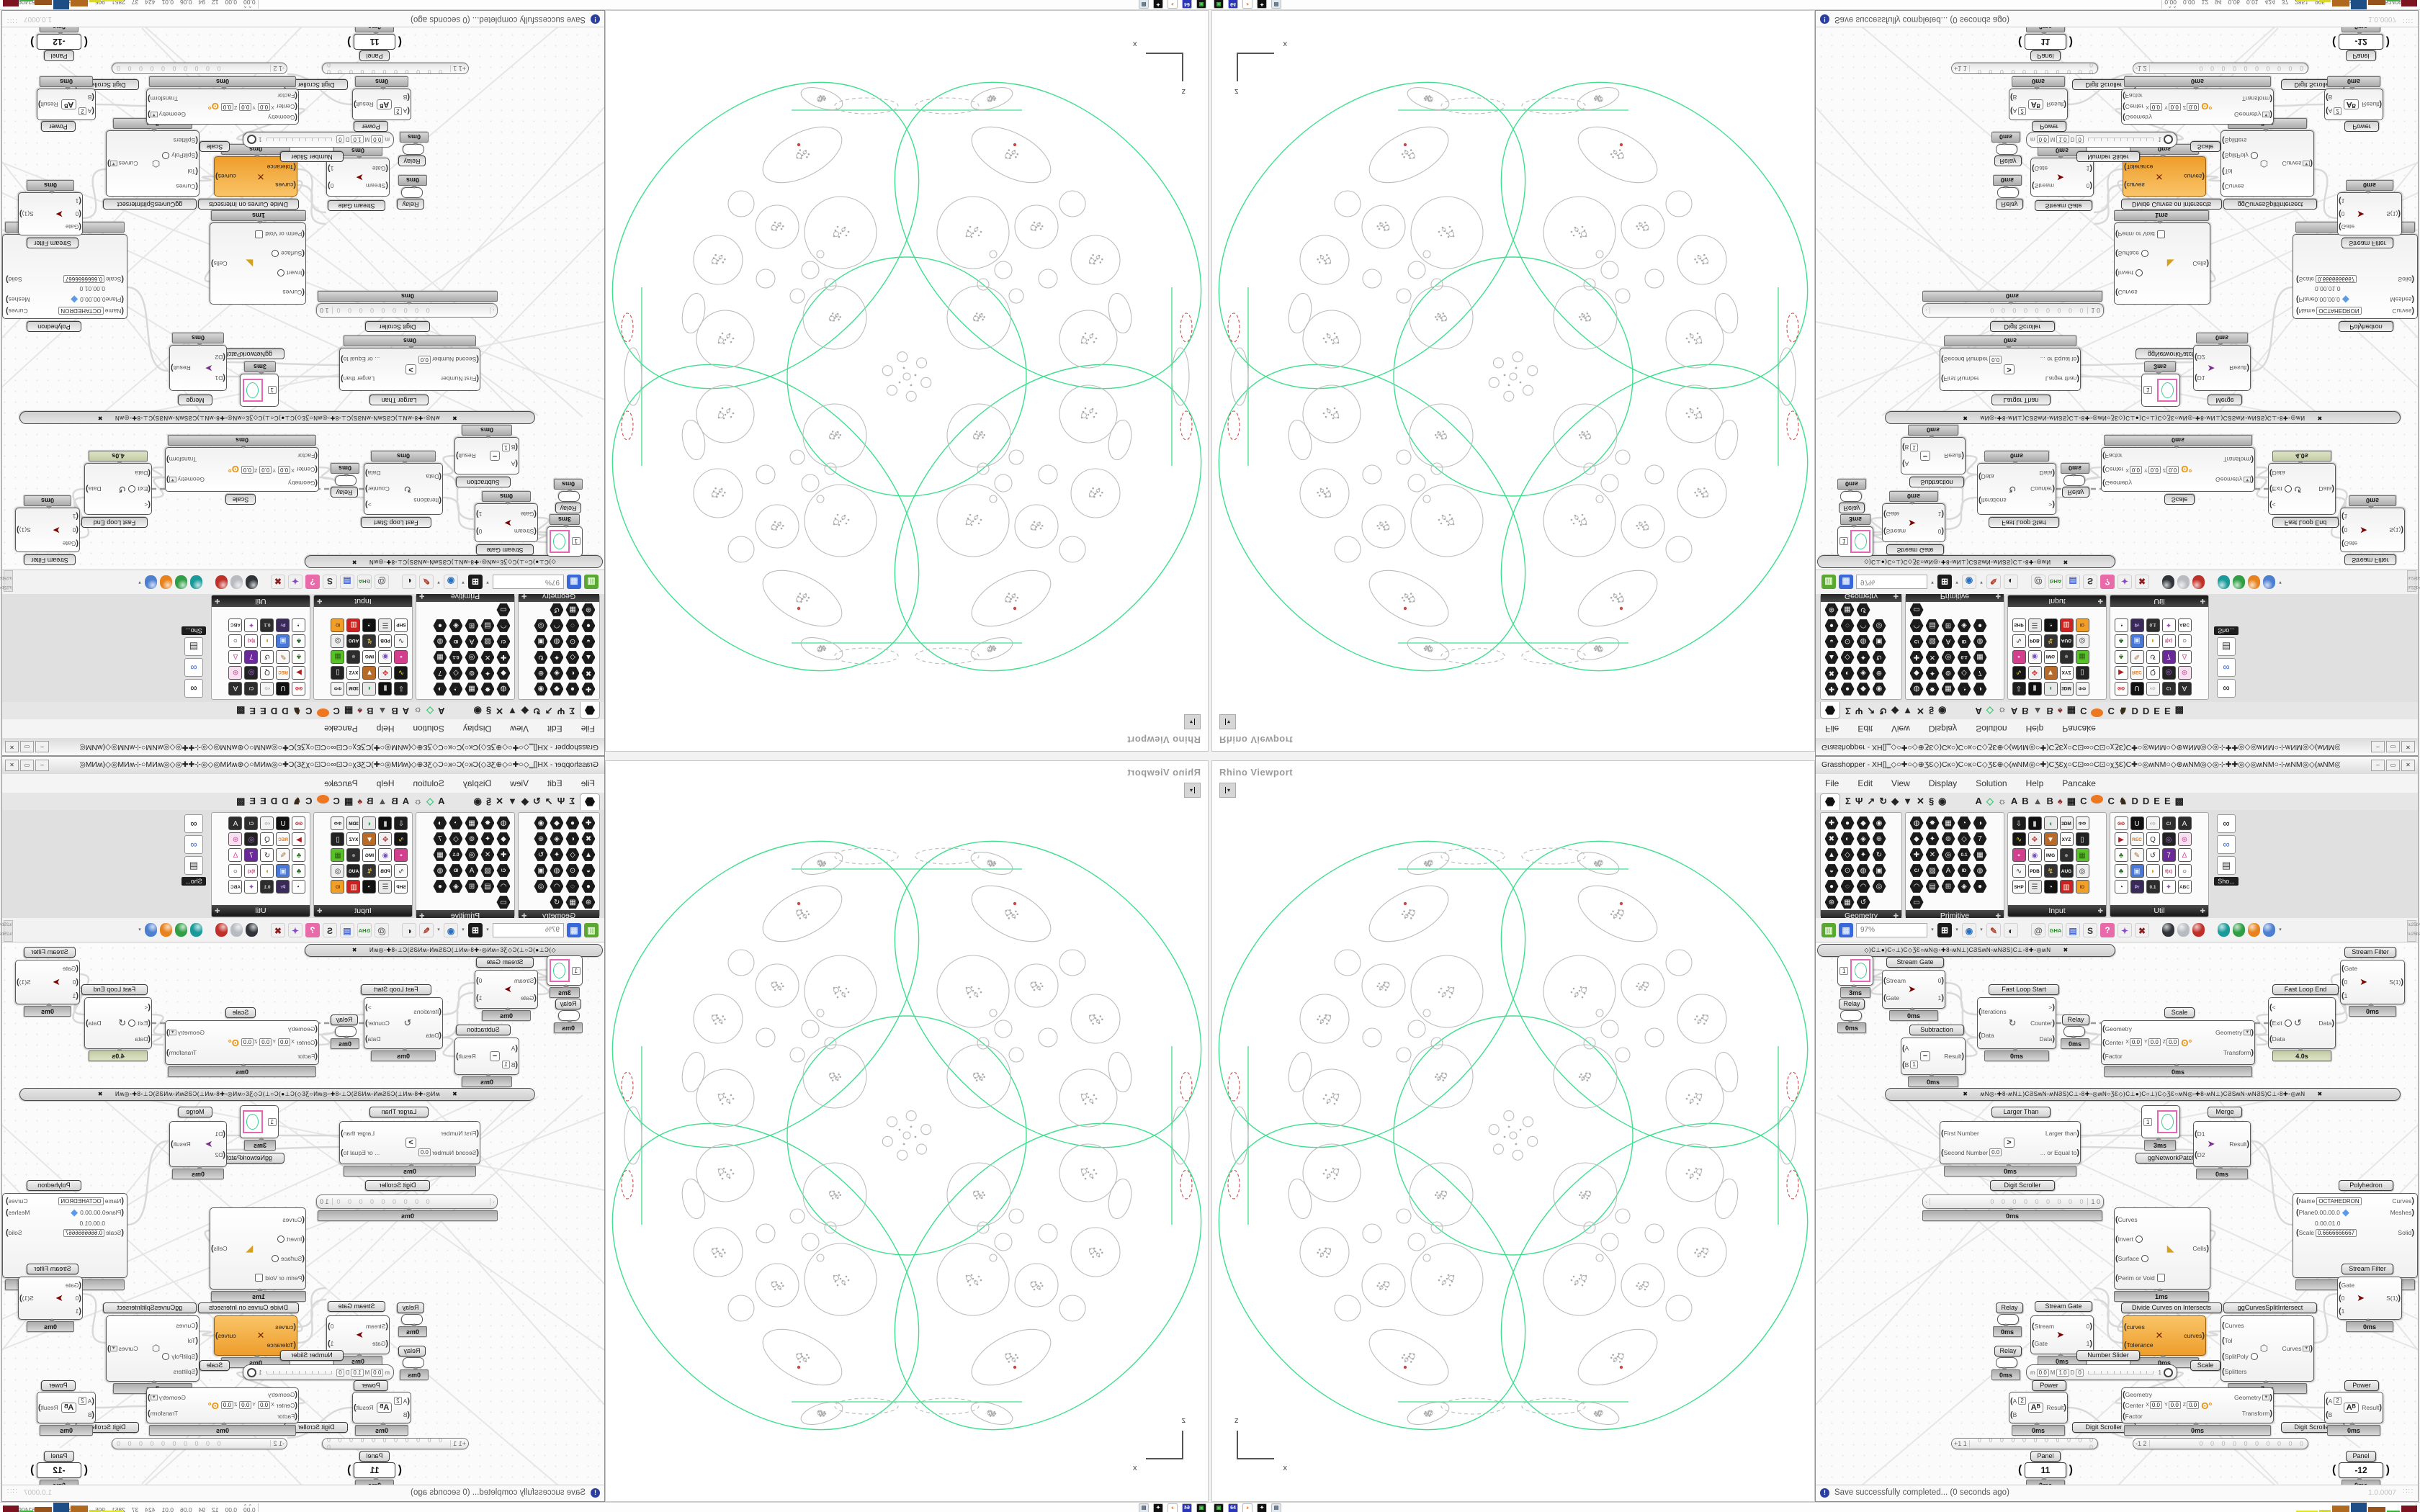 The width and height of the screenshot is (2420, 1512). What do you see at coordinates (525, 711) in the screenshot?
I see `tab-5: ◆` at bounding box center [525, 711].